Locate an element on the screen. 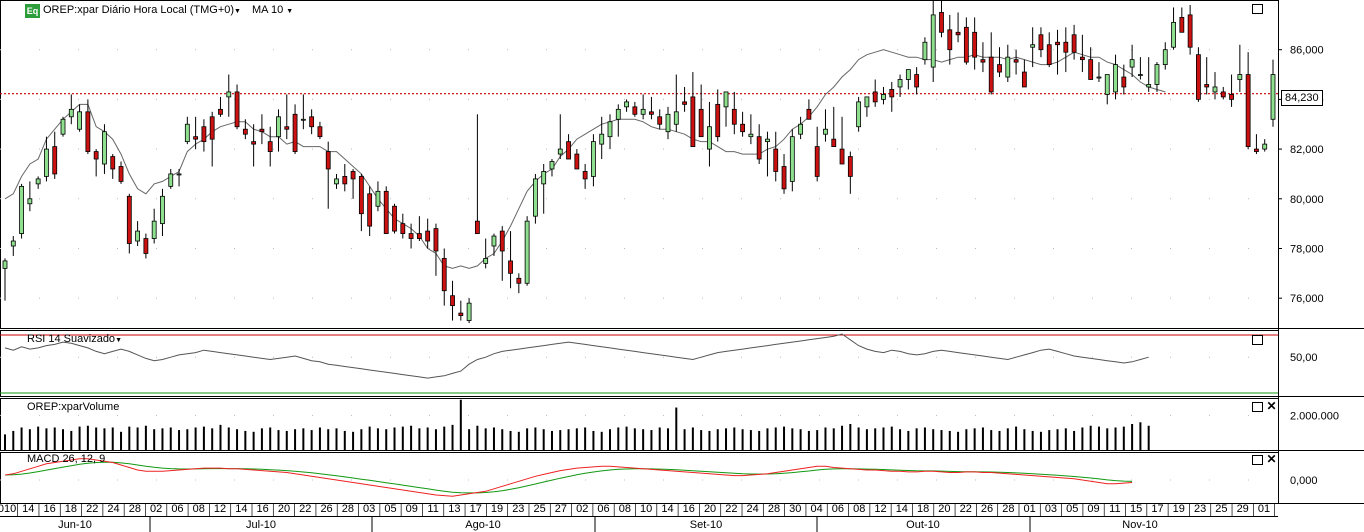  macd-line is located at coordinates (568, 477).